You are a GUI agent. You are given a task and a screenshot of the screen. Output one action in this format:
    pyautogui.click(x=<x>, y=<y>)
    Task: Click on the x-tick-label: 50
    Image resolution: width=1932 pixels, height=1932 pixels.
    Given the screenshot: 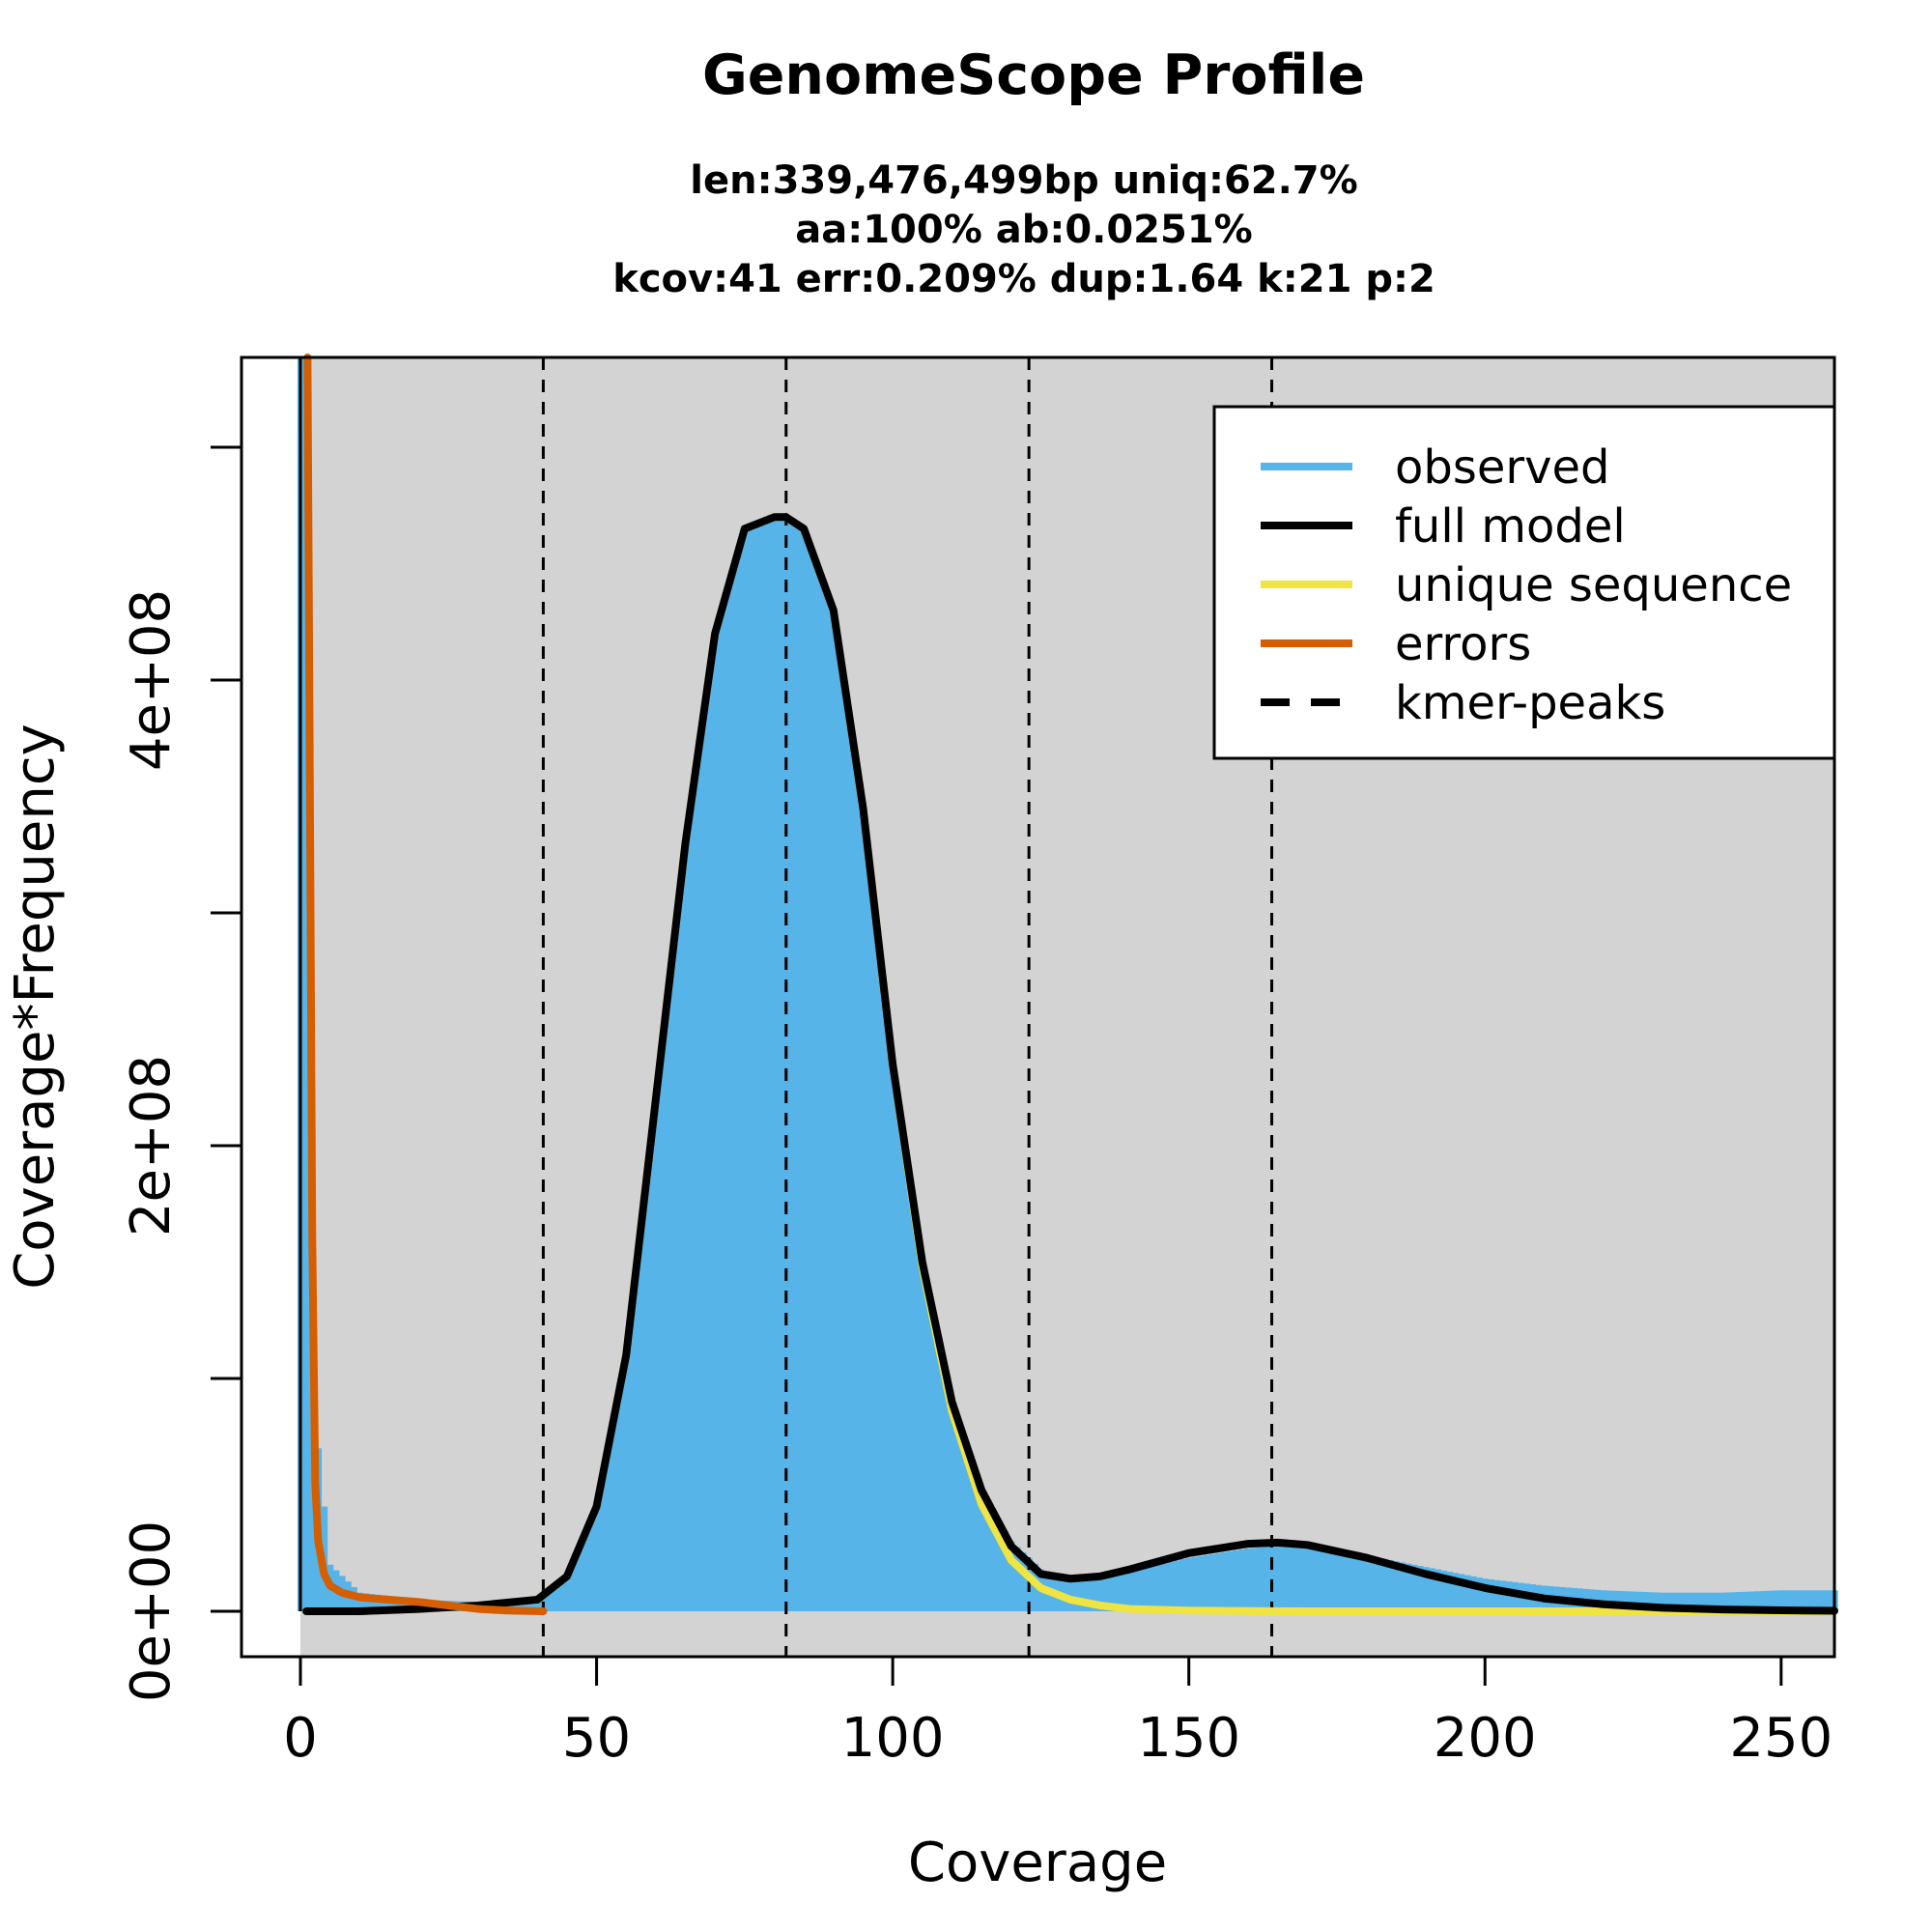 What is the action you would take?
    pyautogui.click(x=596, y=1738)
    